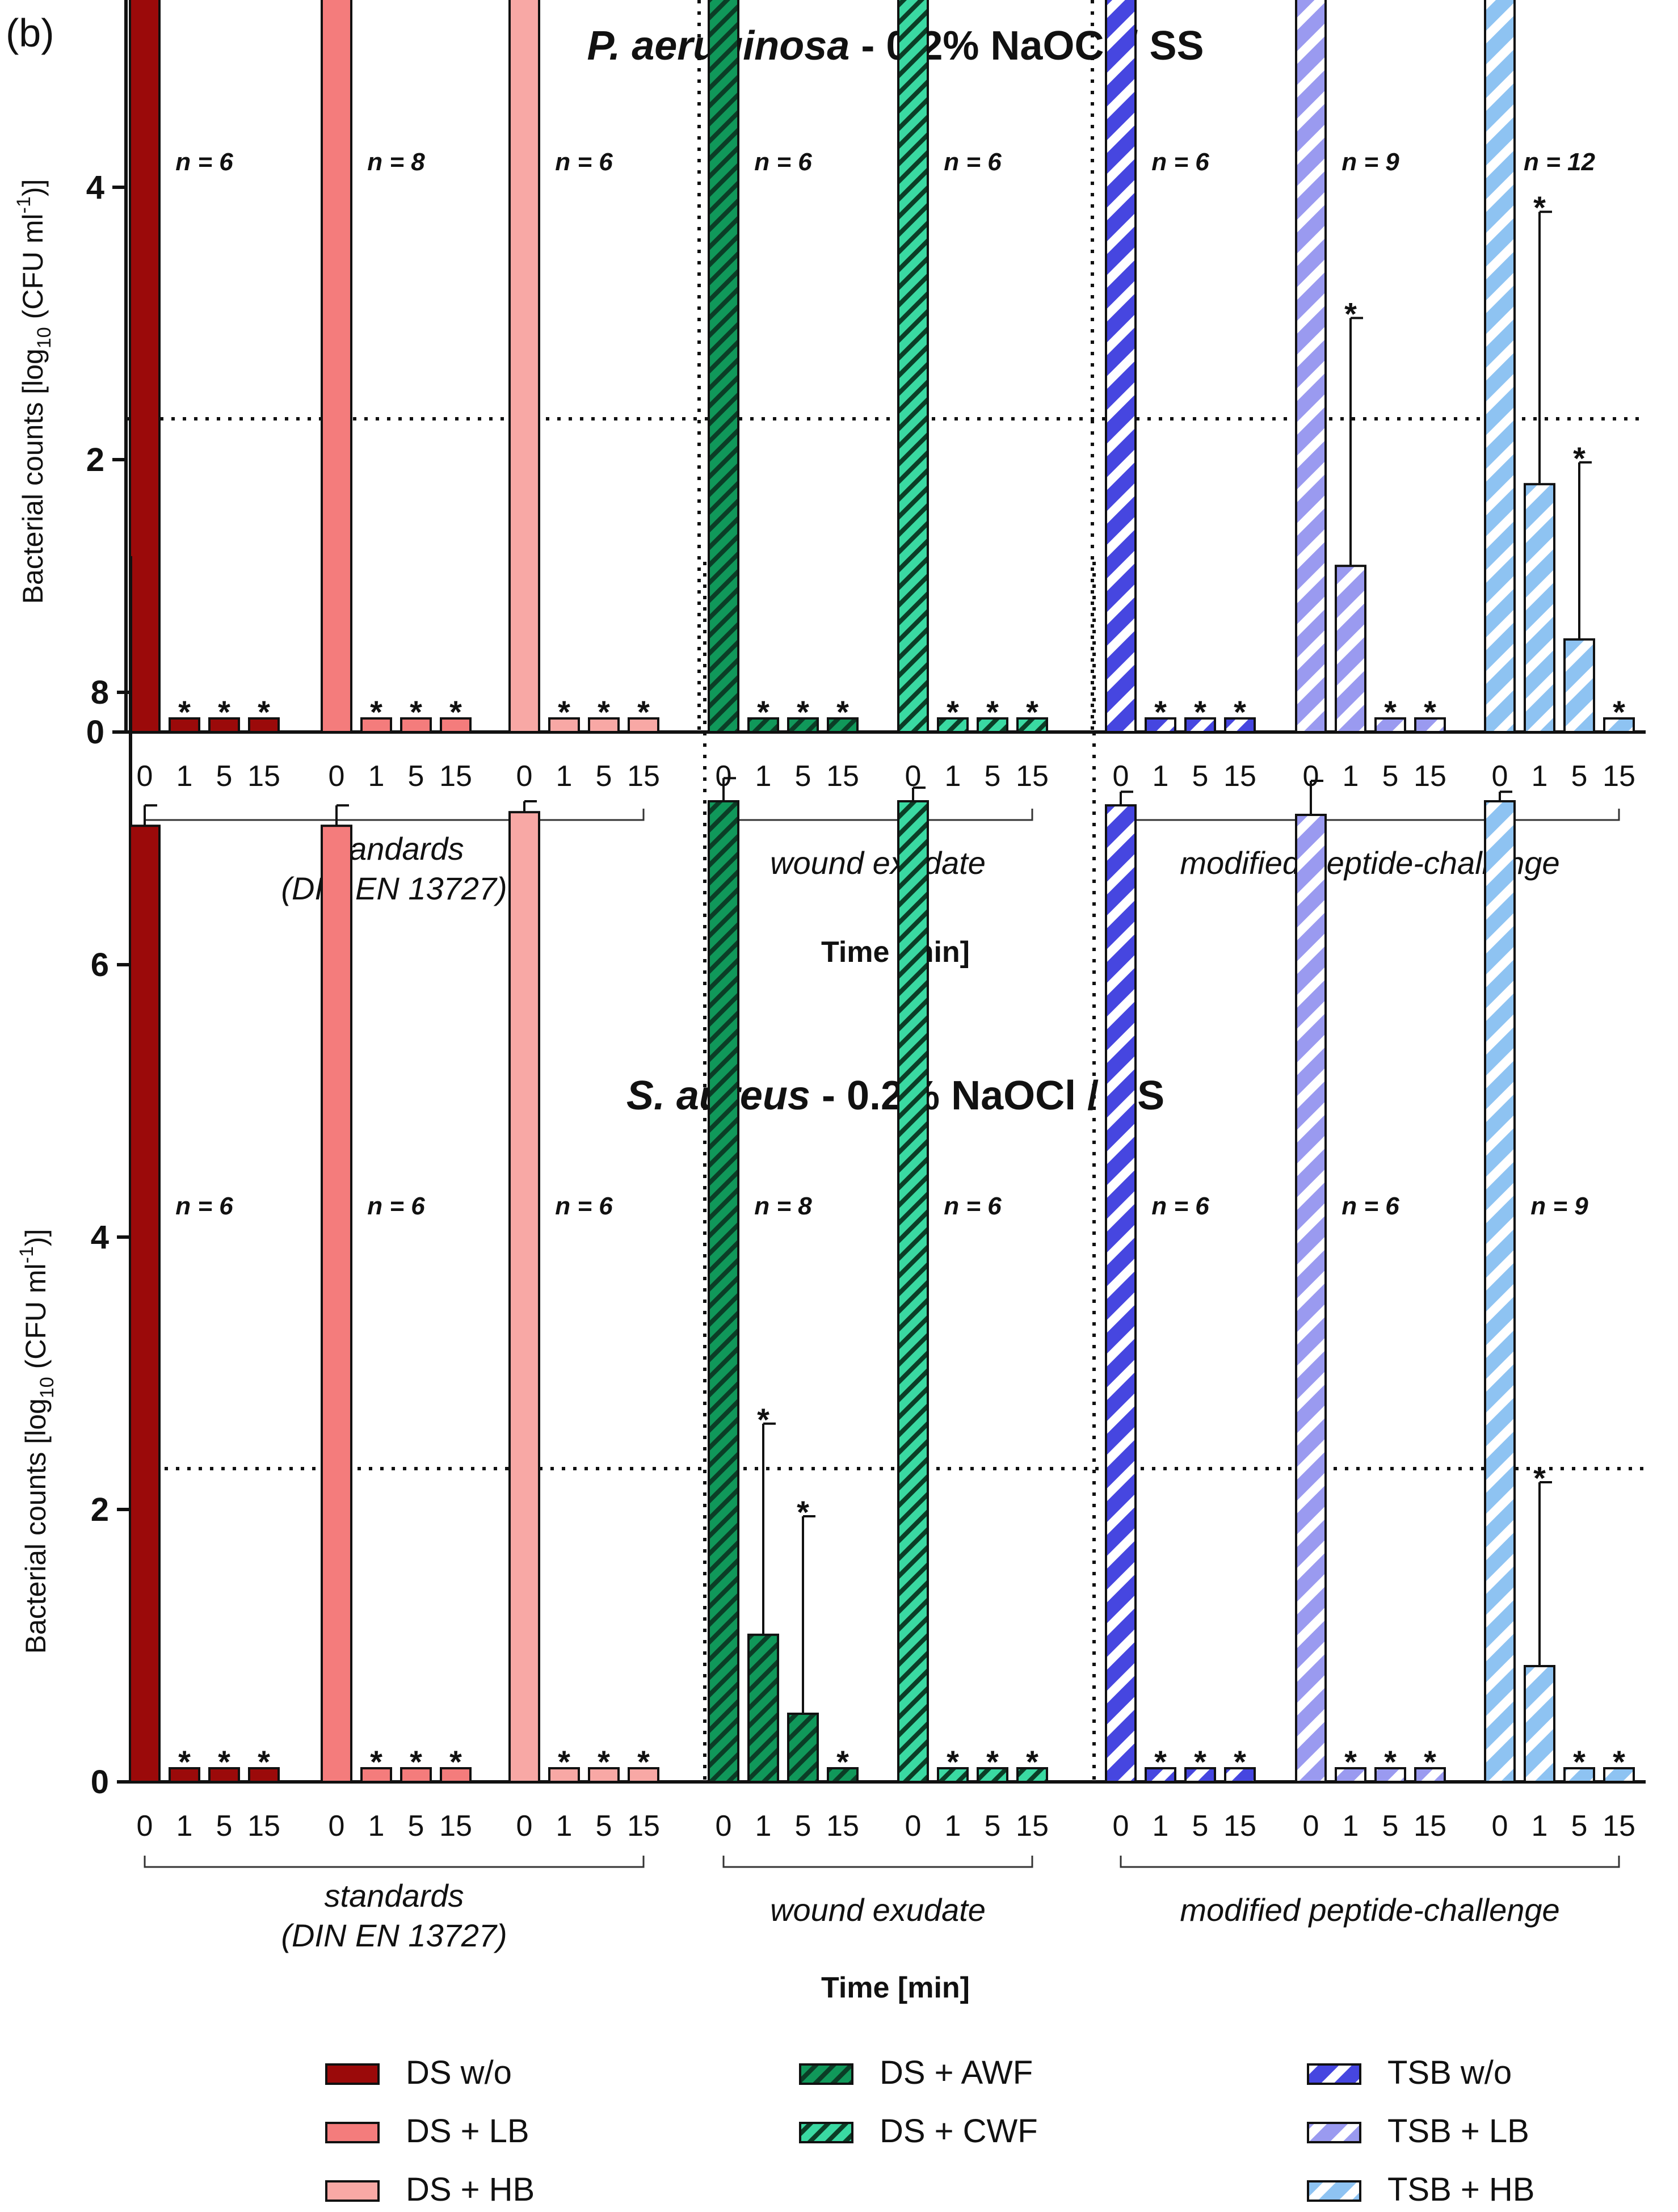 The width and height of the screenshot is (1678, 2212). Describe the element at coordinates (783, 1310) in the screenshot. I see `bar-group-ds_awf: n = 8 0 * 1 * 5 * 15` at that location.